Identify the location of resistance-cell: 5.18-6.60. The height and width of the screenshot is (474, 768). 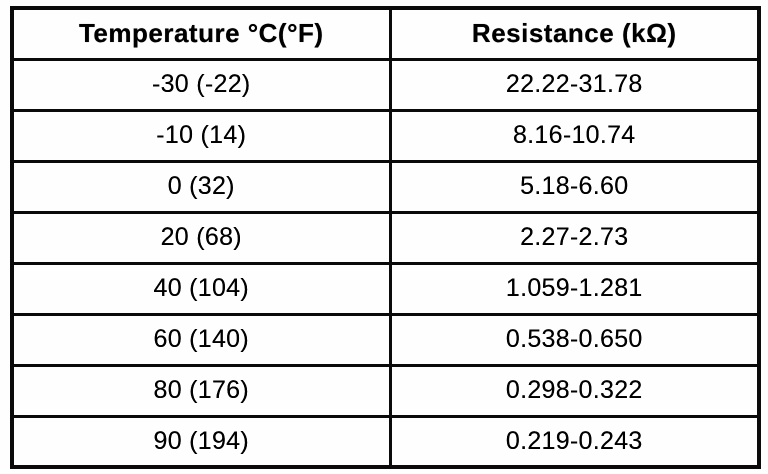
(574, 186).